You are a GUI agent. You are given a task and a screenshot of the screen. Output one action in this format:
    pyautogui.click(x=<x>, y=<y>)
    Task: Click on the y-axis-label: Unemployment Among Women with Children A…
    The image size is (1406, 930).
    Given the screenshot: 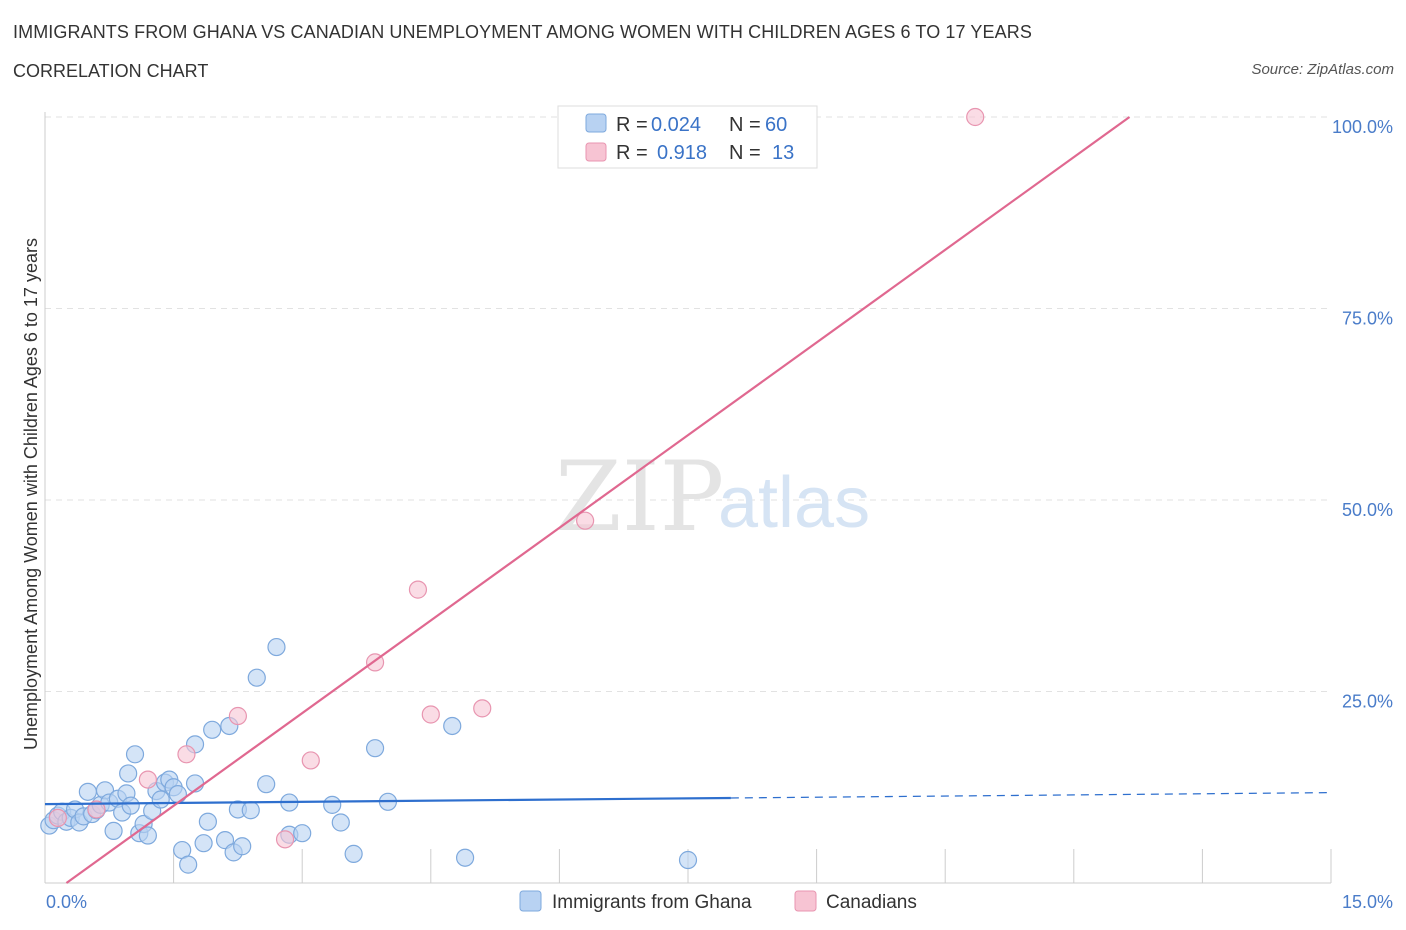 What is the action you would take?
    pyautogui.click(x=31, y=494)
    